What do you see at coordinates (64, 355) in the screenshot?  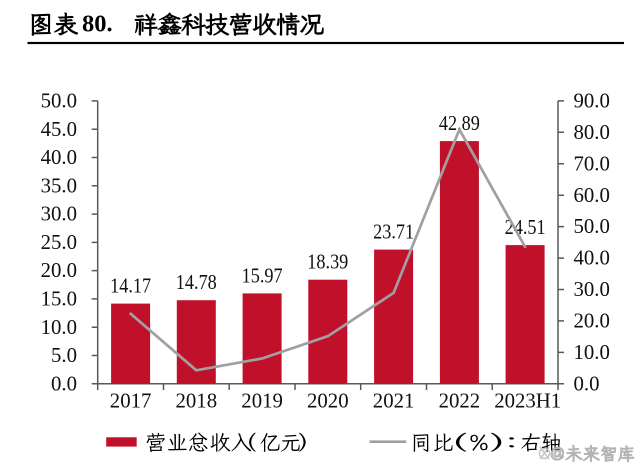 I see `svg-text: 5.0` at bounding box center [64, 355].